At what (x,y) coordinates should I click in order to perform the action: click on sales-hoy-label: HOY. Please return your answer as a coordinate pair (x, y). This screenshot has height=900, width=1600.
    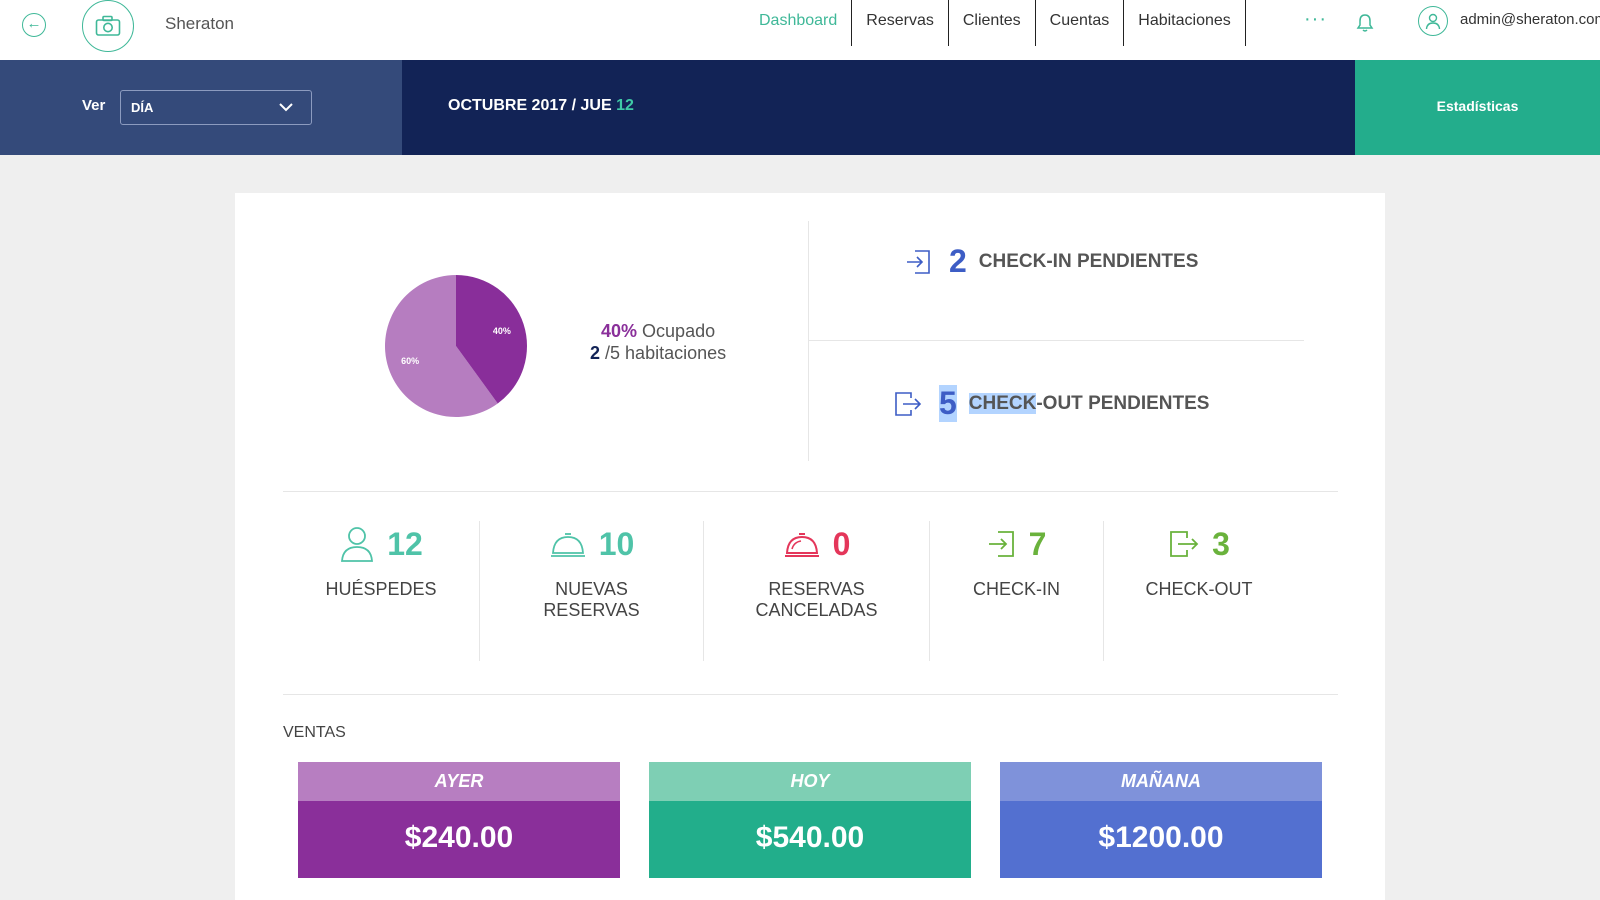
    Looking at the image, I should click on (810, 781).